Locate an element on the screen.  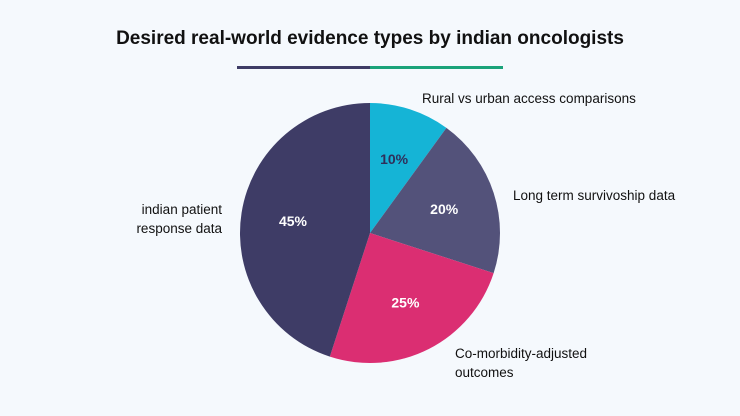
pie-category-label-3: Co-morbidity-adjusted outcomes is located at coordinates (521, 363).